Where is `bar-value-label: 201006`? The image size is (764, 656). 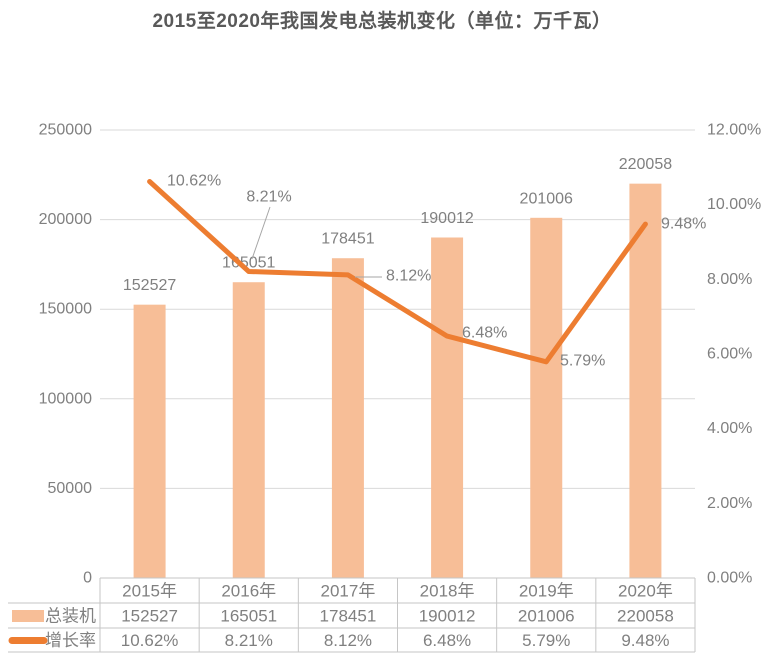
bar-value-label: 201006 is located at coordinates (546, 198).